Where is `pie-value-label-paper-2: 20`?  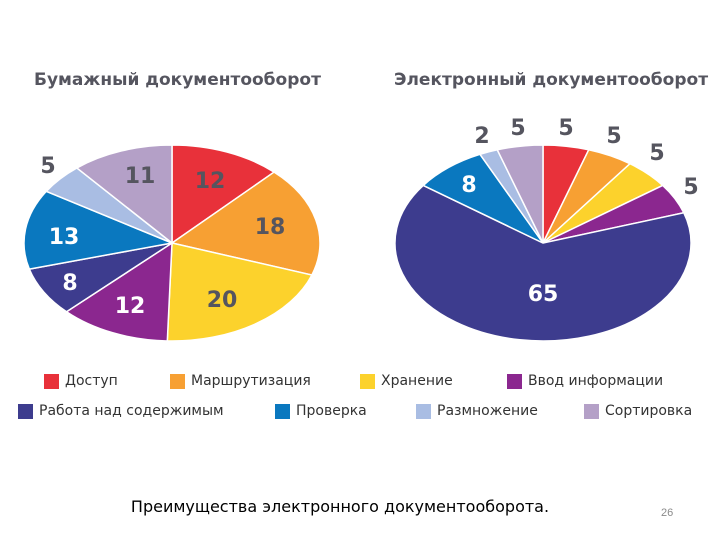 pie-value-label-paper-2: 20 is located at coordinates (222, 300).